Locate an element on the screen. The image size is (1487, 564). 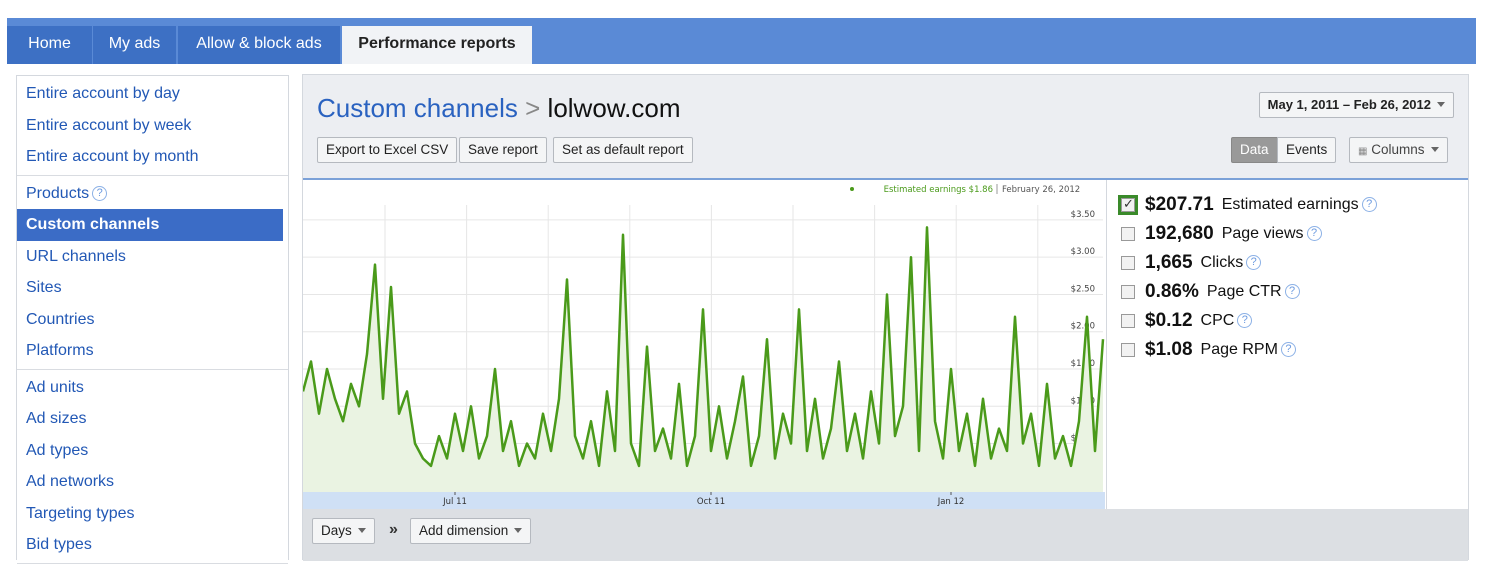
metric-row: 192,680 Page views? is located at coordinates (1287, 233).